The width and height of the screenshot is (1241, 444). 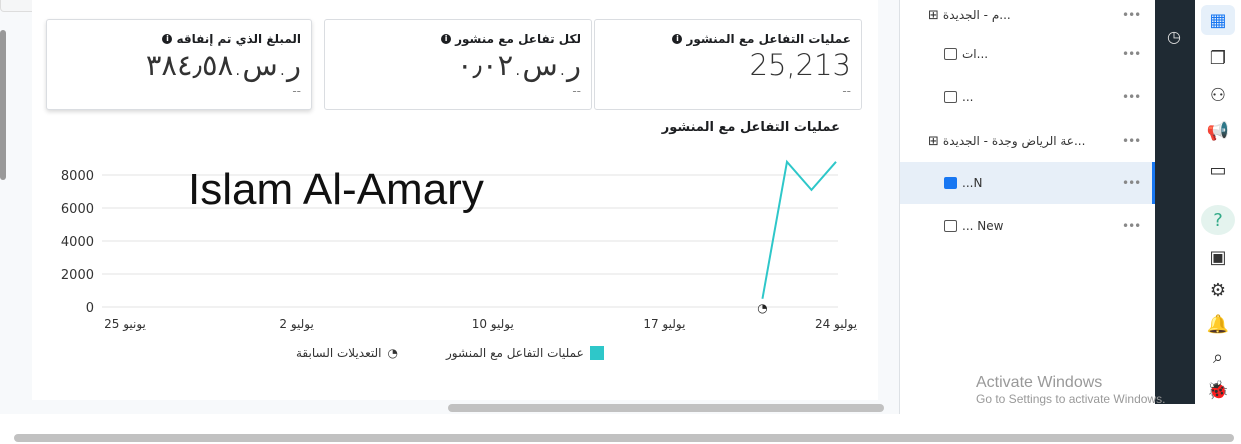 I want to click on sidebar-item: ...ات •••, so click(x=1027, y=54).